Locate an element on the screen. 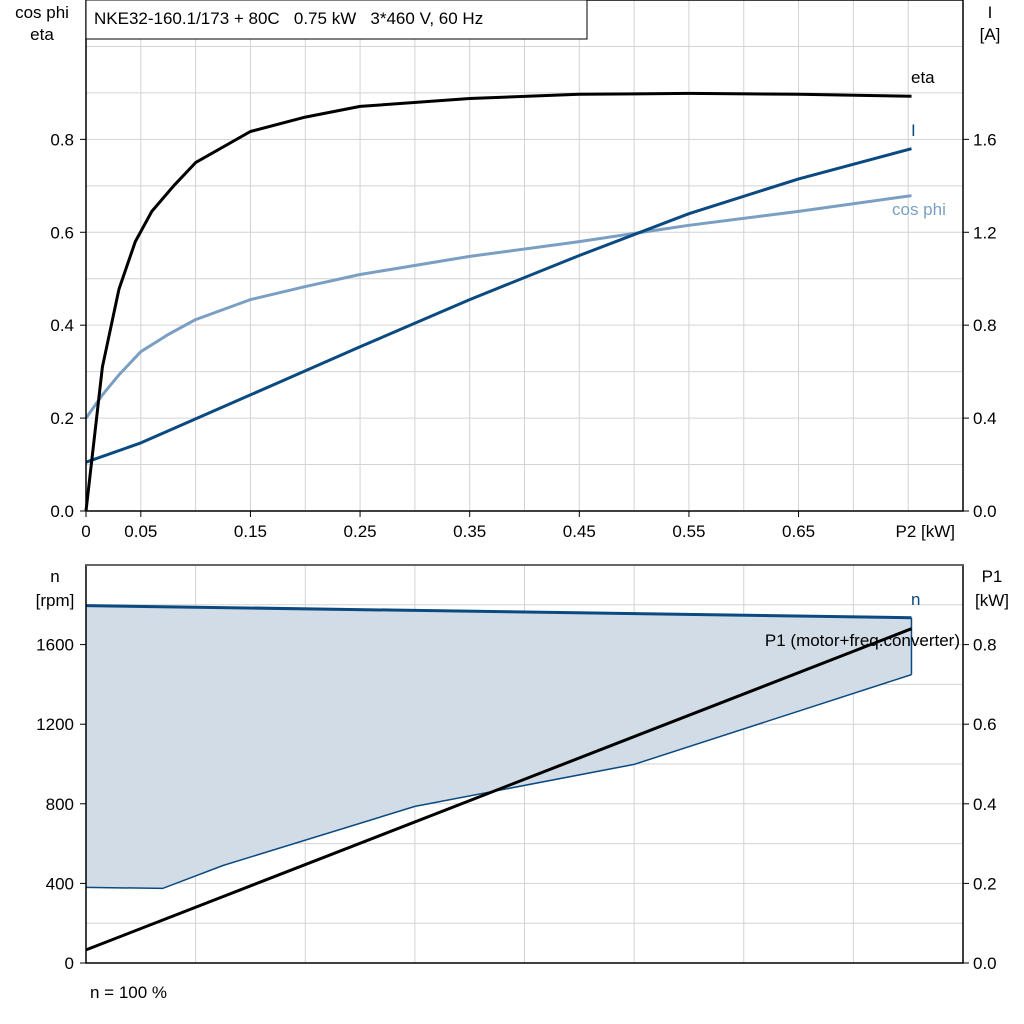  bottom-left-ylabel-2: [rpm] is located at coordinates (55, 600).